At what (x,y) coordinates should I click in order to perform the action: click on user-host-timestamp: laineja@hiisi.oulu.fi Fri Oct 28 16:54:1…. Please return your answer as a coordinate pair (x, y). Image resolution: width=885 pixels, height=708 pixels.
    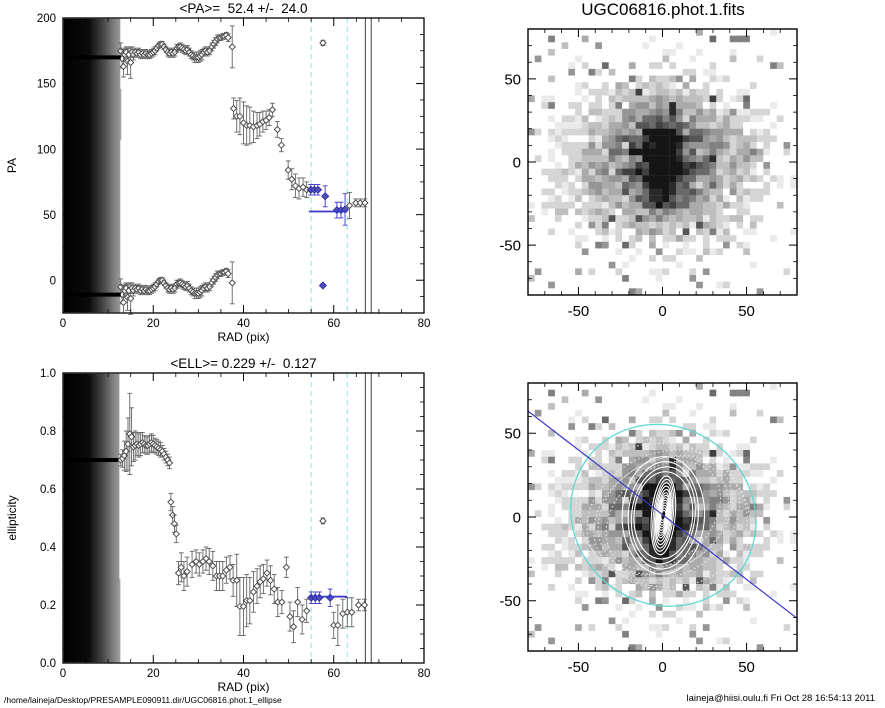
    Looking at the image, I should click on (781, 698).